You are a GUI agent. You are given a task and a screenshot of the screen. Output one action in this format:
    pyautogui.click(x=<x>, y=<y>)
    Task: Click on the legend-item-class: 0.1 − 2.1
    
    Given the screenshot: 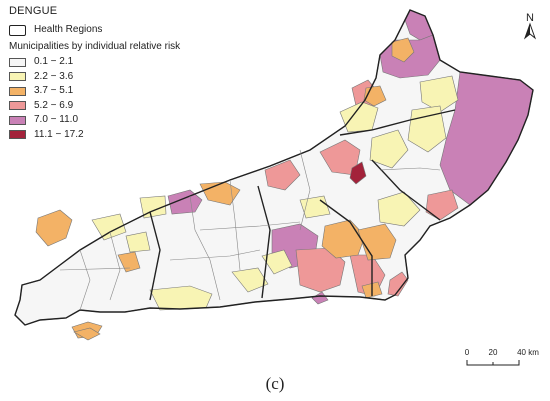 What is the action you would take?
    pyautogui.click(x=94, y=62)
    